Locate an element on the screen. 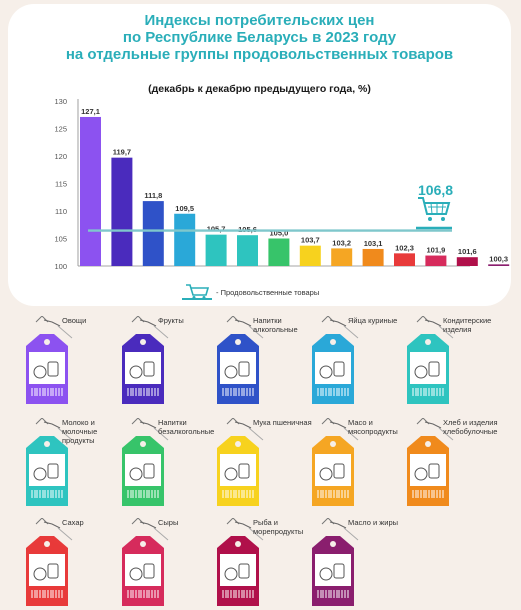 The image size is (521, 610). tag-label: Напитки безалкогольные is located at coordinates (186, 427).